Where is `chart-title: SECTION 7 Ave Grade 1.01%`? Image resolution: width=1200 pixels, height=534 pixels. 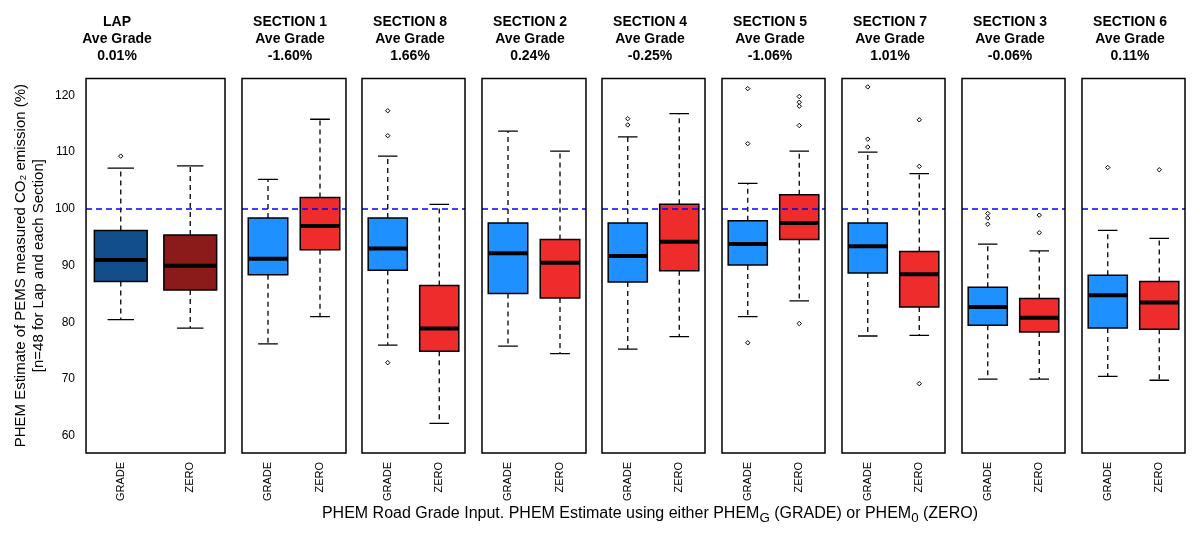 chart-title: SECTION 7 Ave Grade 1.01% is located at coordinates (890, 38).